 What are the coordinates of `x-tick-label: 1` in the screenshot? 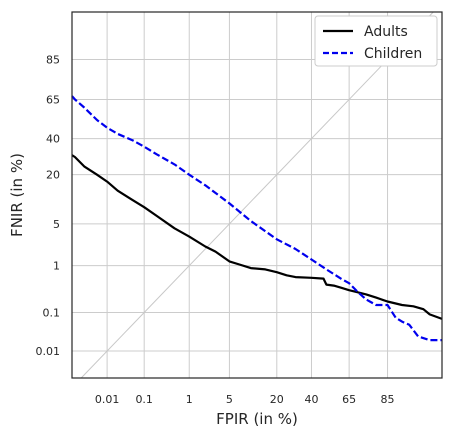 It's located at (189, 399).